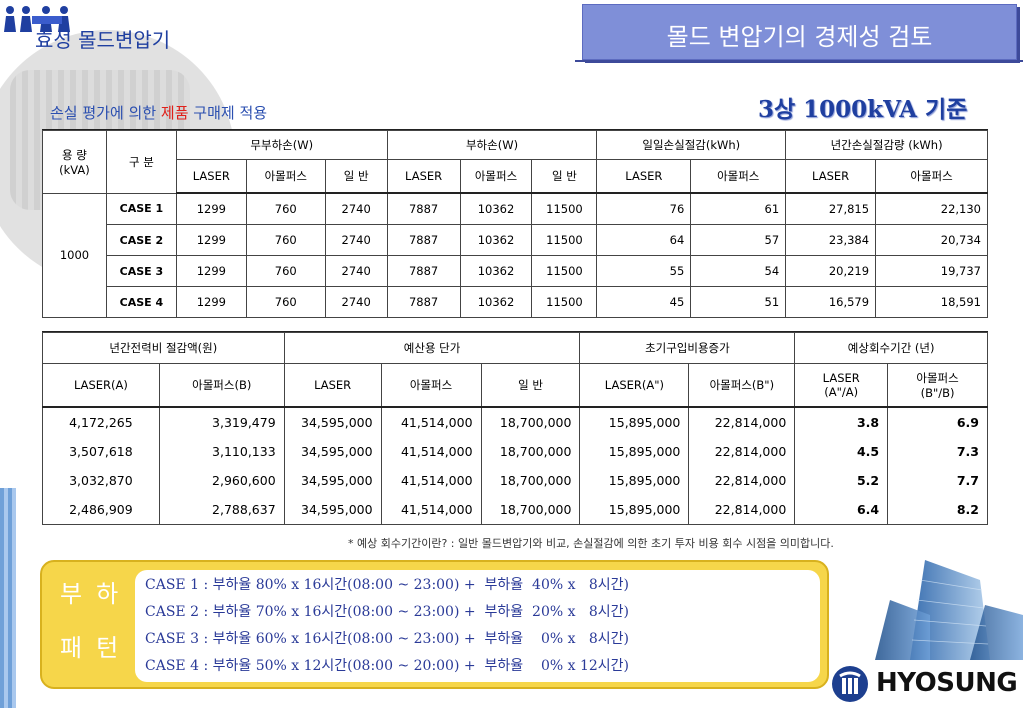  I want to click on people-logo-icon, so click(37, 19).